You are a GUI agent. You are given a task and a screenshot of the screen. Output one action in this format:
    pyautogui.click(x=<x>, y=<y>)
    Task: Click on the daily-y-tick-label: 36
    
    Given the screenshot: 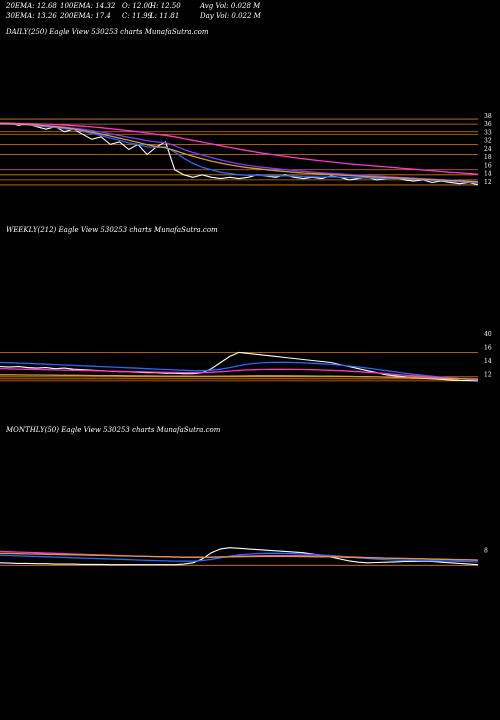 What is the action you would take?
    pyautogui.click(x=488, y=124)
    